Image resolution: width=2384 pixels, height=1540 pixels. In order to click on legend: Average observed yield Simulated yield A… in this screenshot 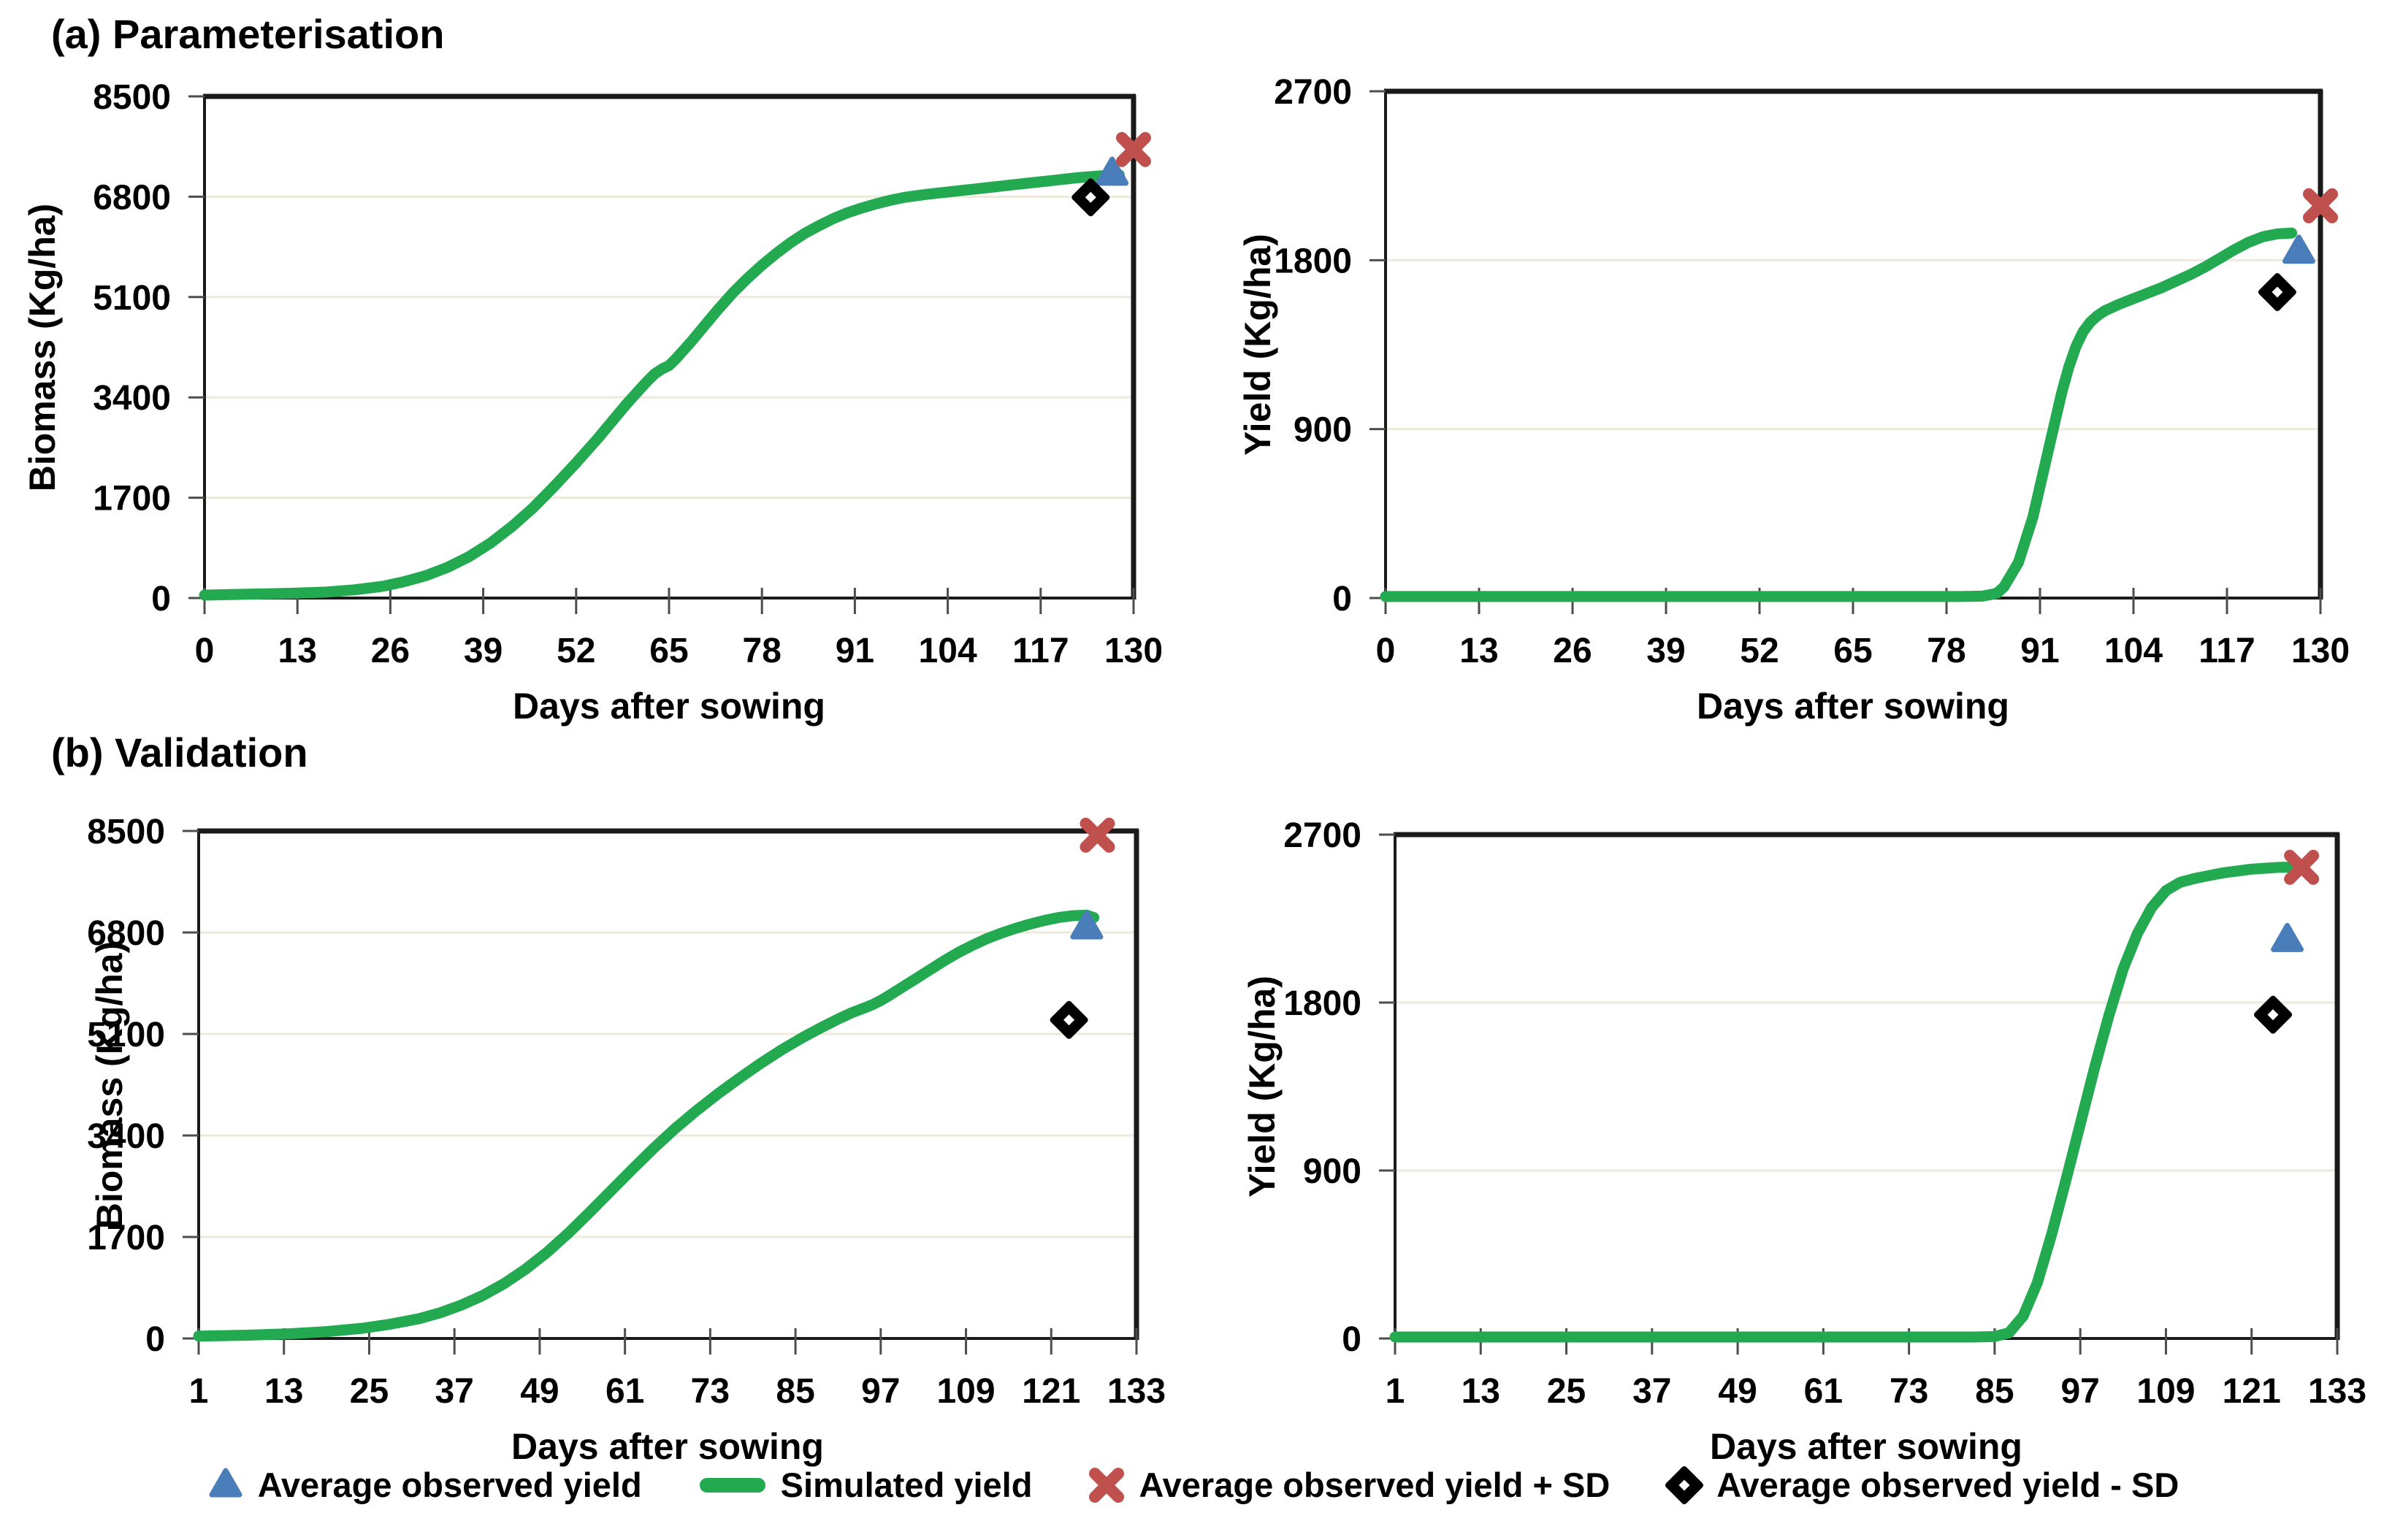, I will do `click(1192, 1484)`.